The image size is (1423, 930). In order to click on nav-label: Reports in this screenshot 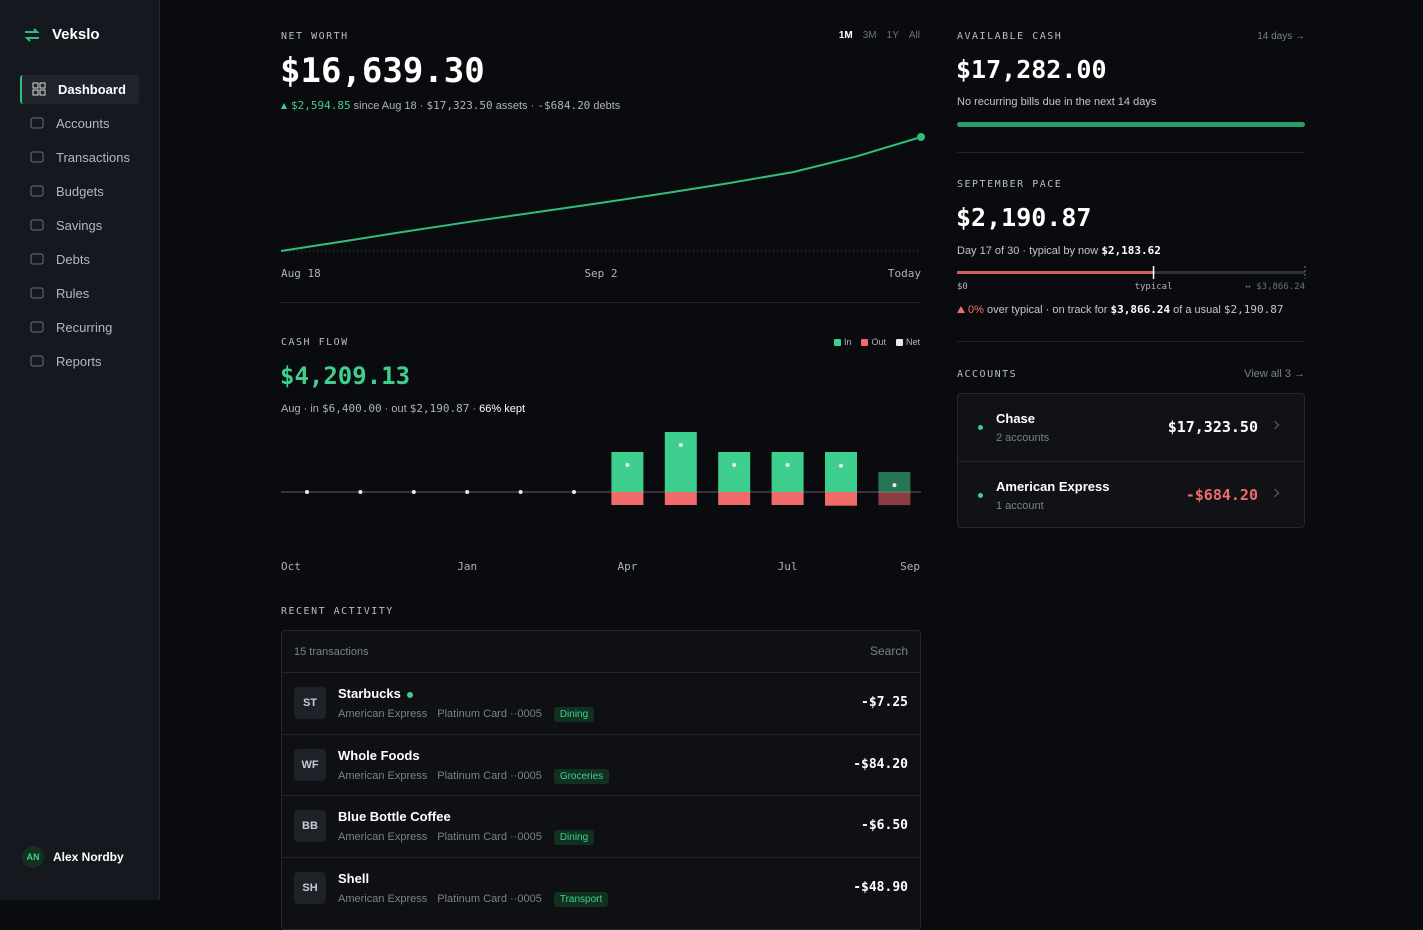, I will do `click(79, 361)`.